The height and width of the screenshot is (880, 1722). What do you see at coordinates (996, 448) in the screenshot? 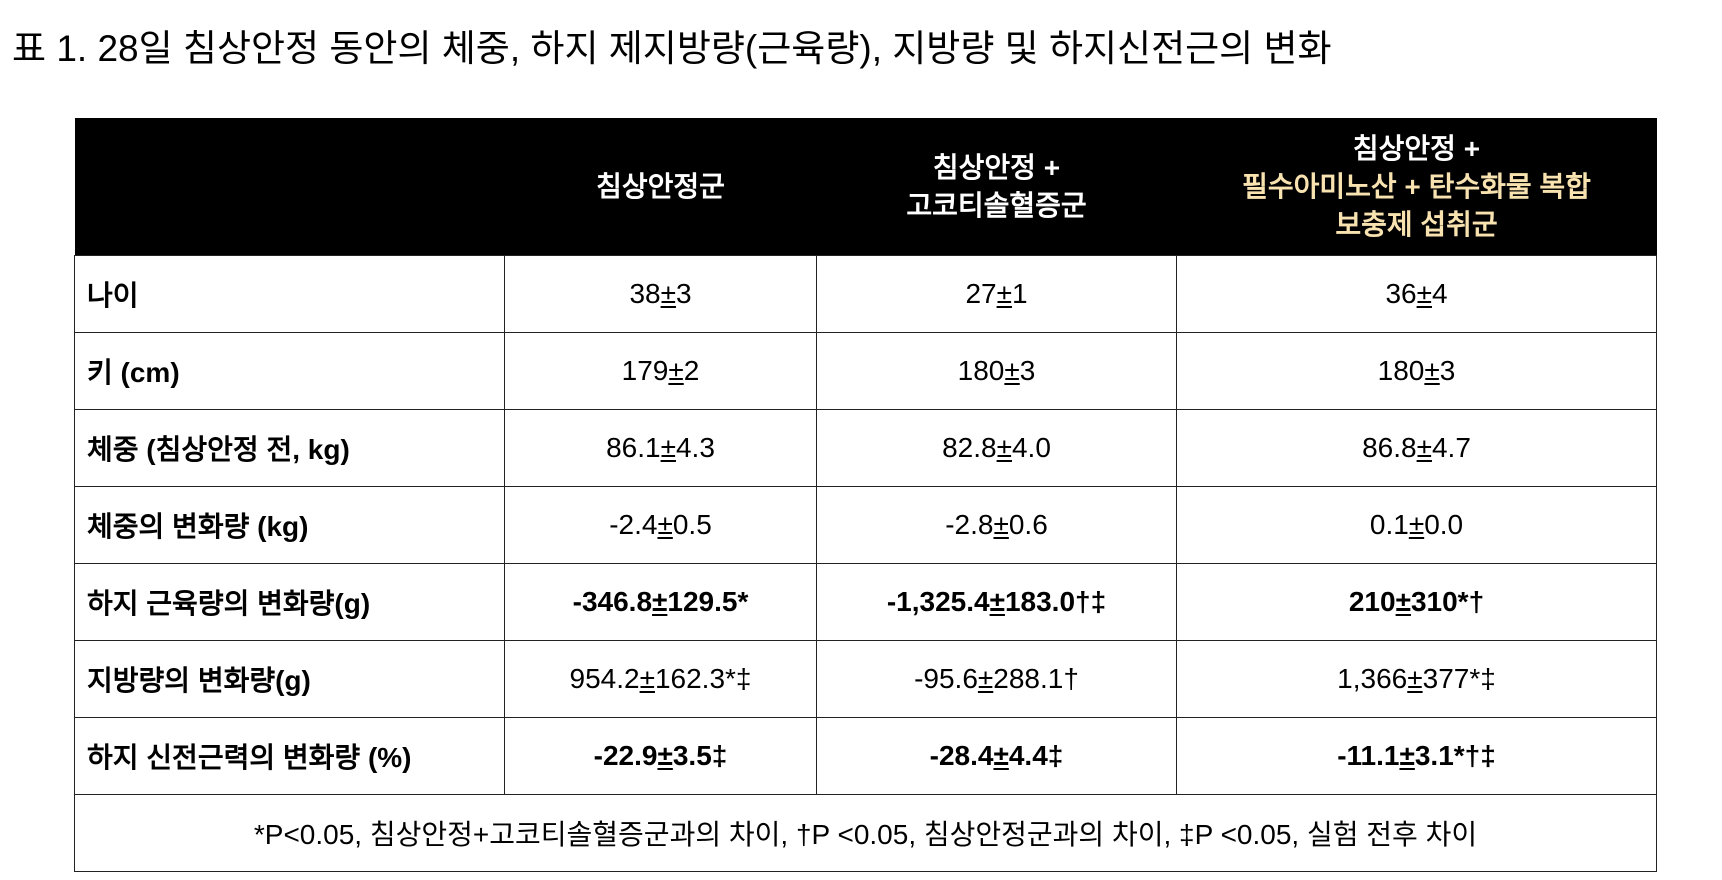
I see `cell: 82.8±4.0` at bounding box center [996, 448].